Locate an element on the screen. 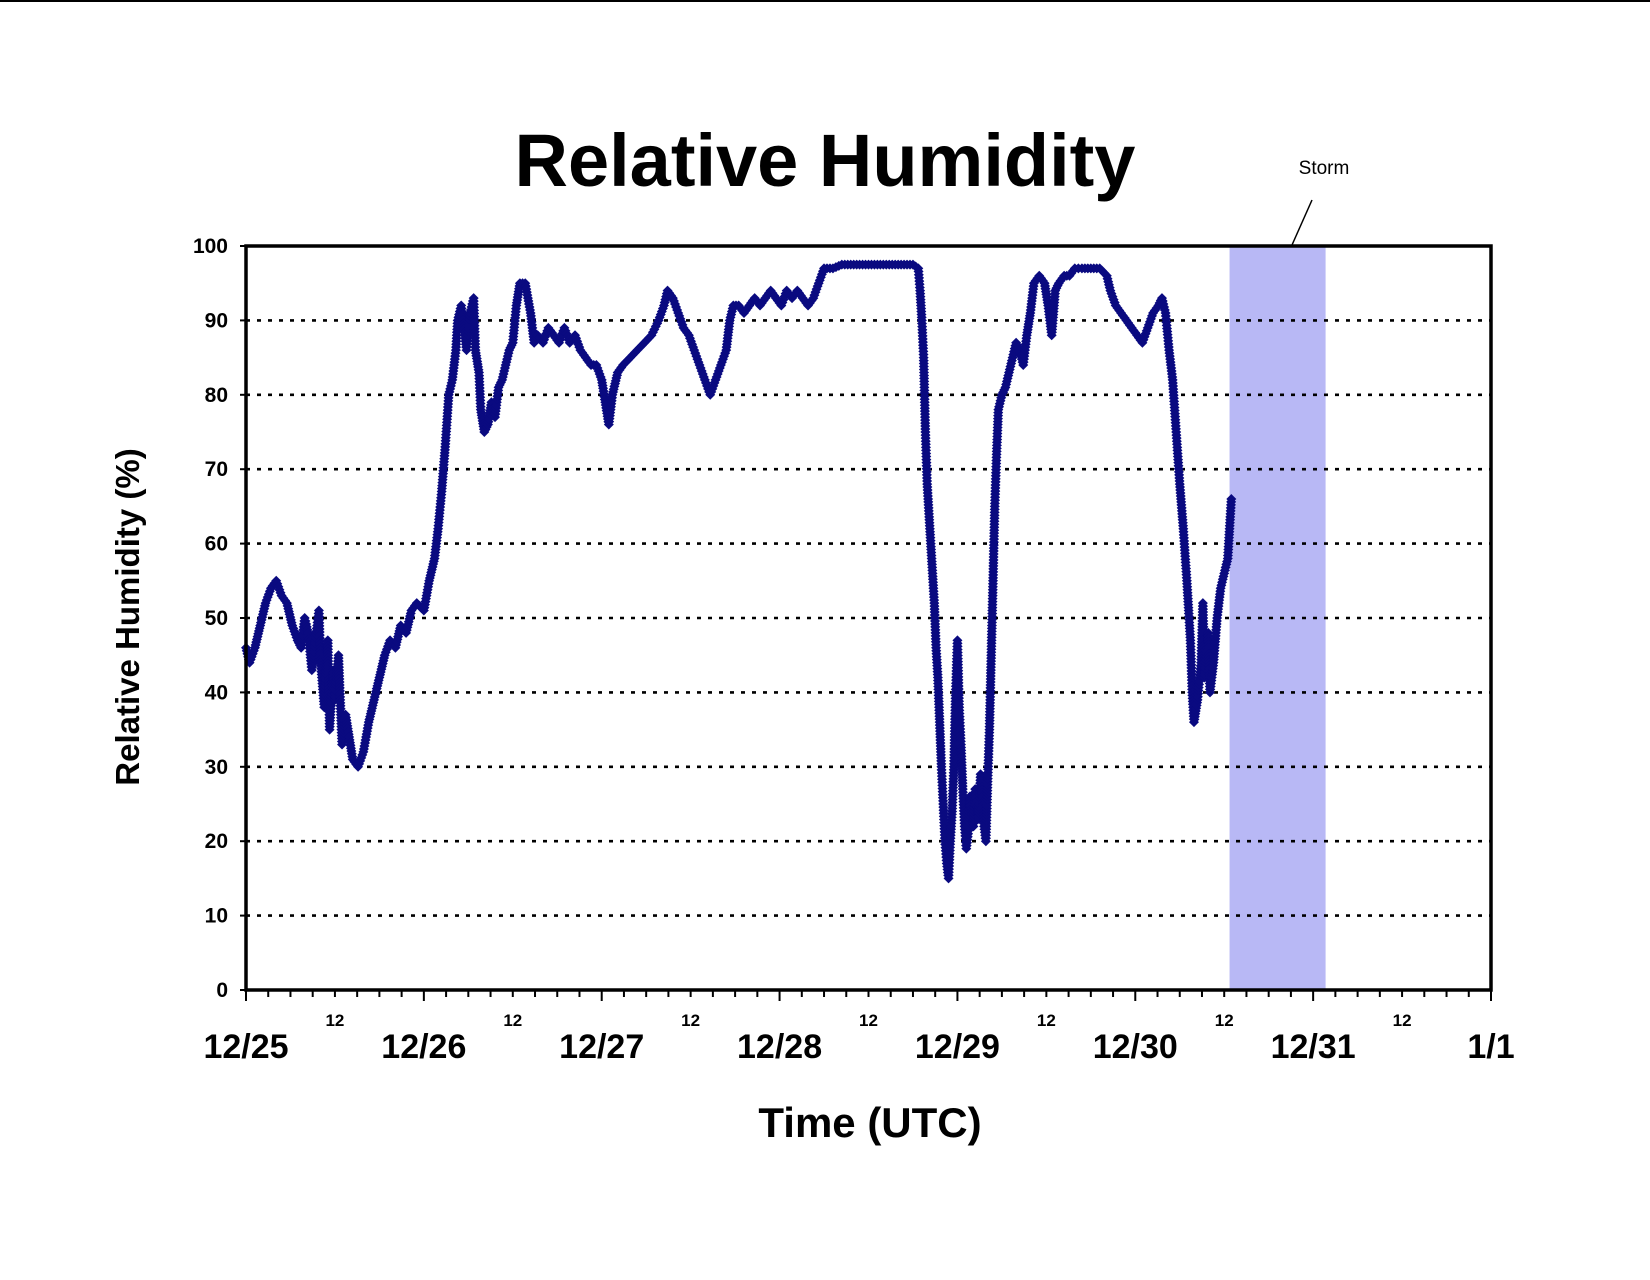  x-tick-label-date: 12/28 is located at coordinates (779, 1047).